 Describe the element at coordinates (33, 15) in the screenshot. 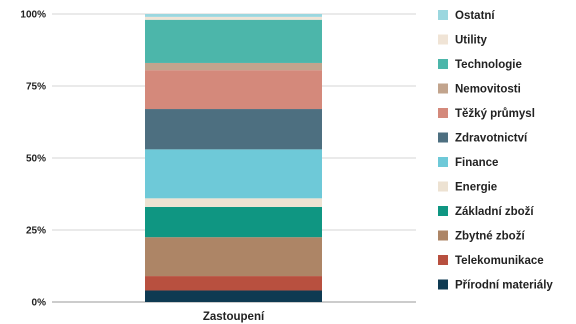

I see `y-tick-label: 100%` at that location.